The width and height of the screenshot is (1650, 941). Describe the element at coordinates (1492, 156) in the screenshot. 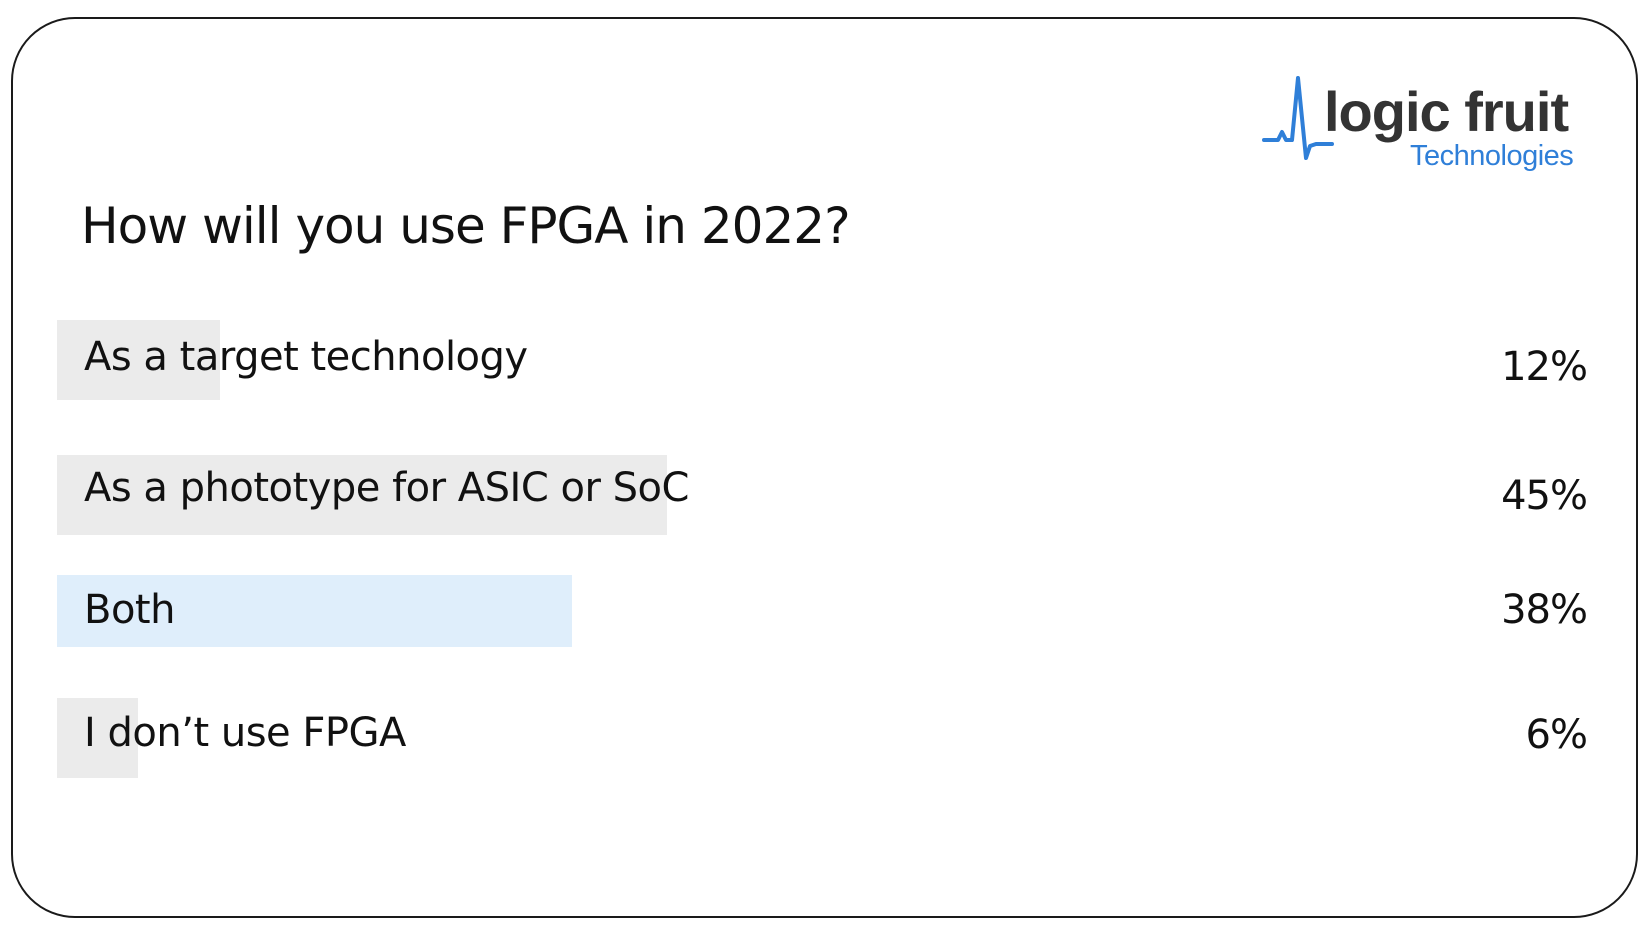

I see `brand-subtitle: Technologies` at that location.